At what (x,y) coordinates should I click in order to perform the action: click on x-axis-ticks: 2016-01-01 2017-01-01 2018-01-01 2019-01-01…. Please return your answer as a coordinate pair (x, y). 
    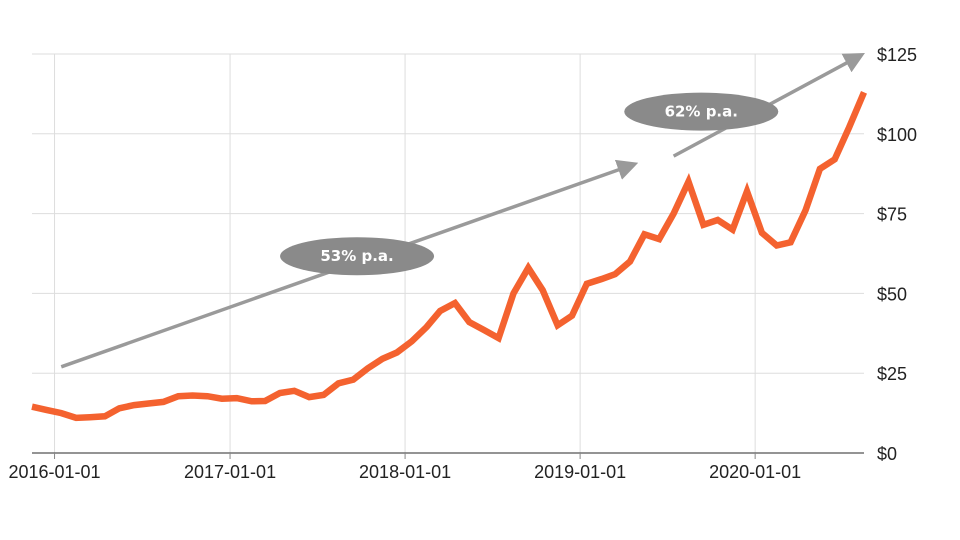
    Looking at the image, I should click on (404, 467).